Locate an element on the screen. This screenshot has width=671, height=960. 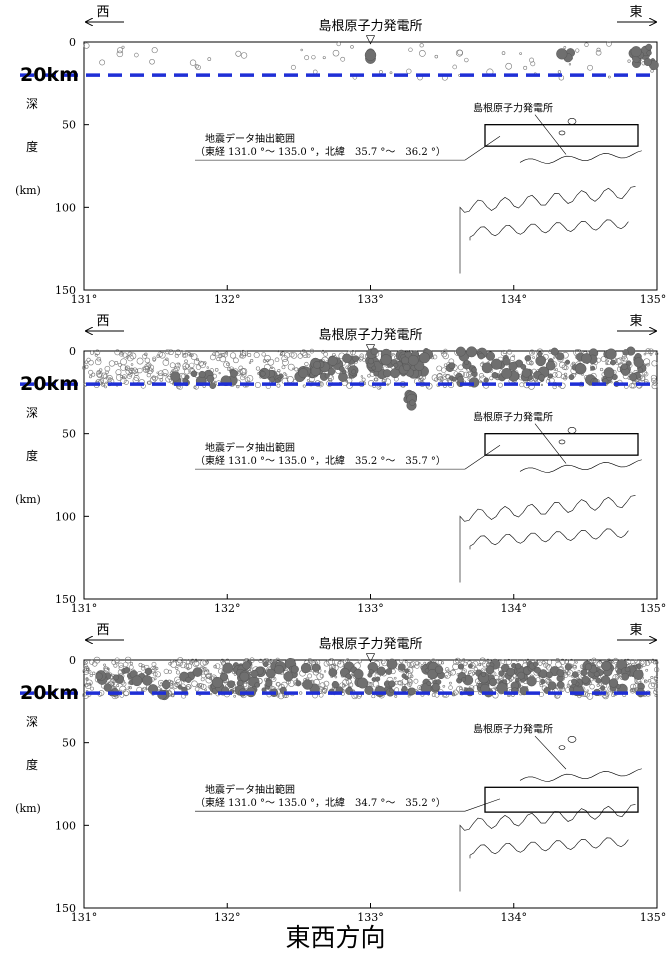
y-label-1: 深 is located at coordinates (32, 104).